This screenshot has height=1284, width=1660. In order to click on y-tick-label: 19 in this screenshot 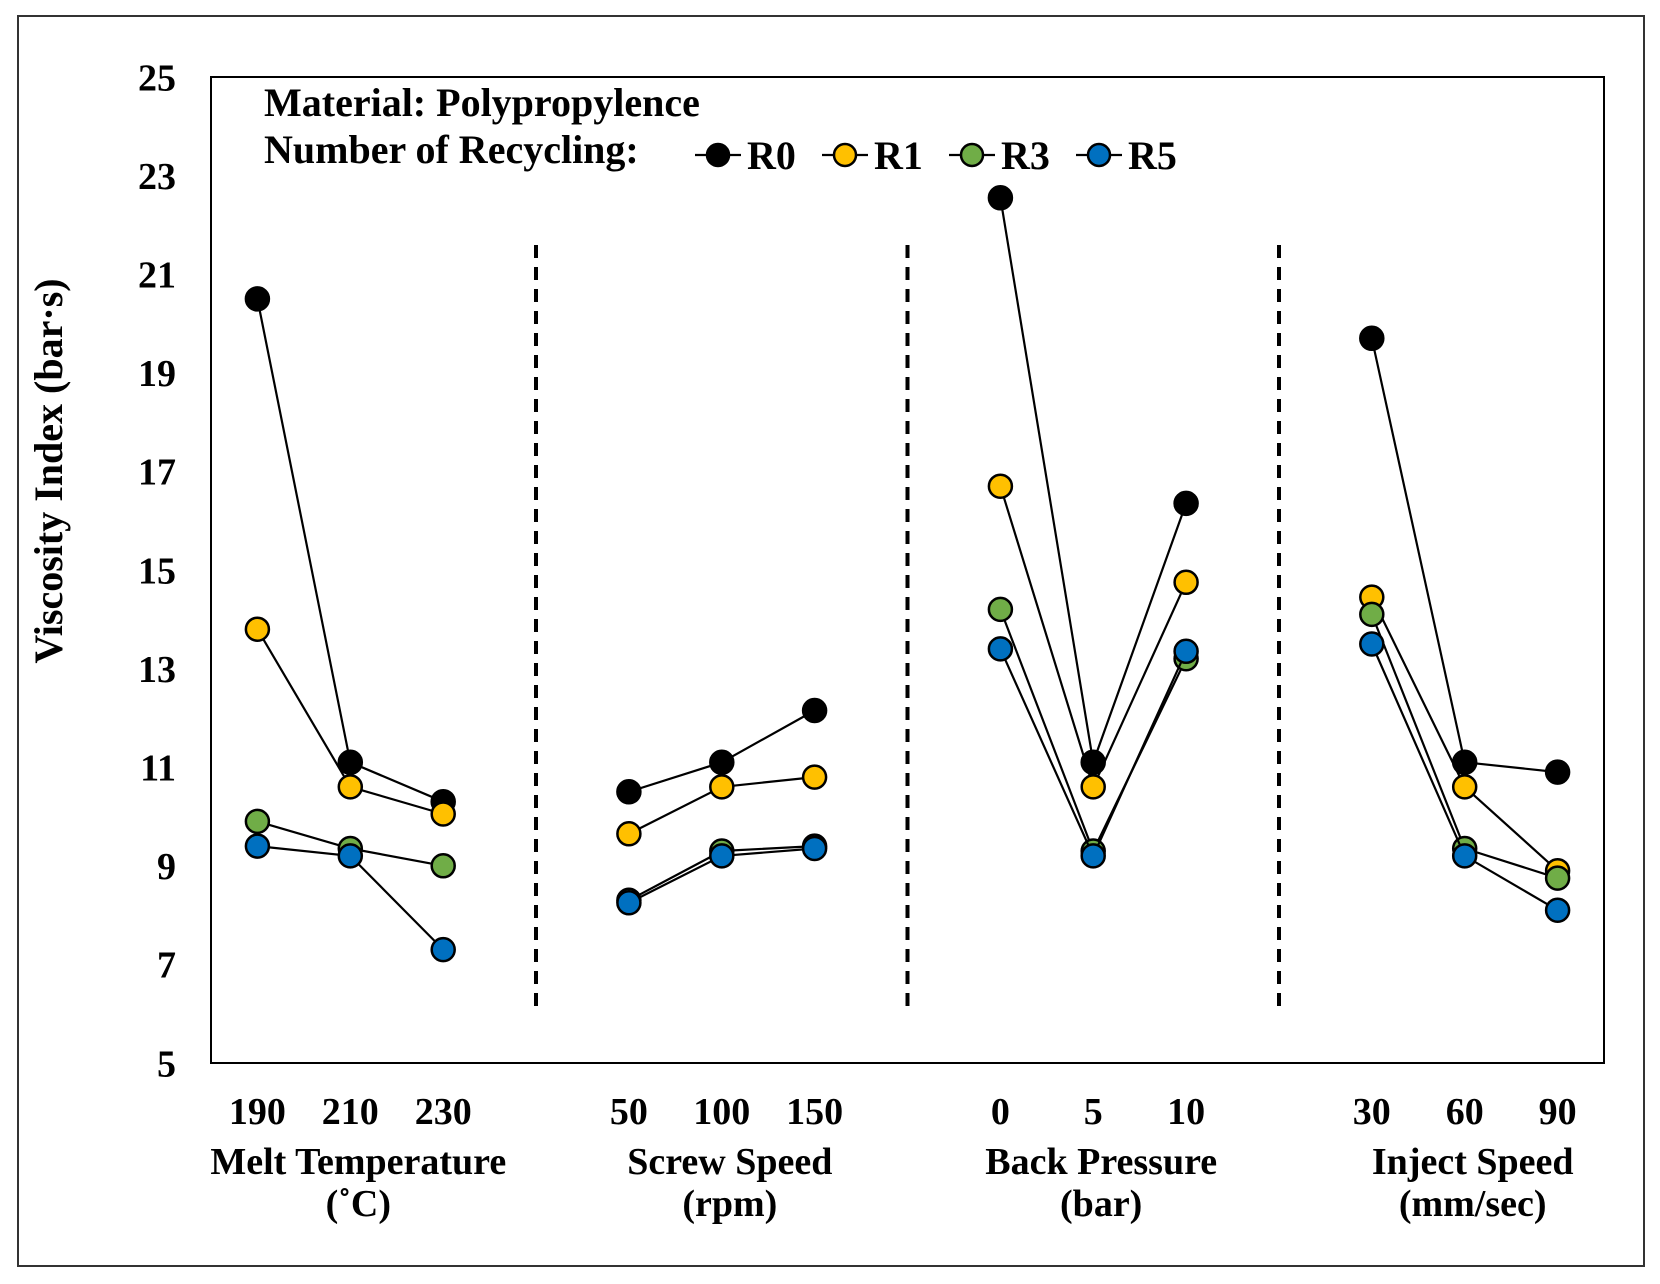, I will do `click(157, 374)`.